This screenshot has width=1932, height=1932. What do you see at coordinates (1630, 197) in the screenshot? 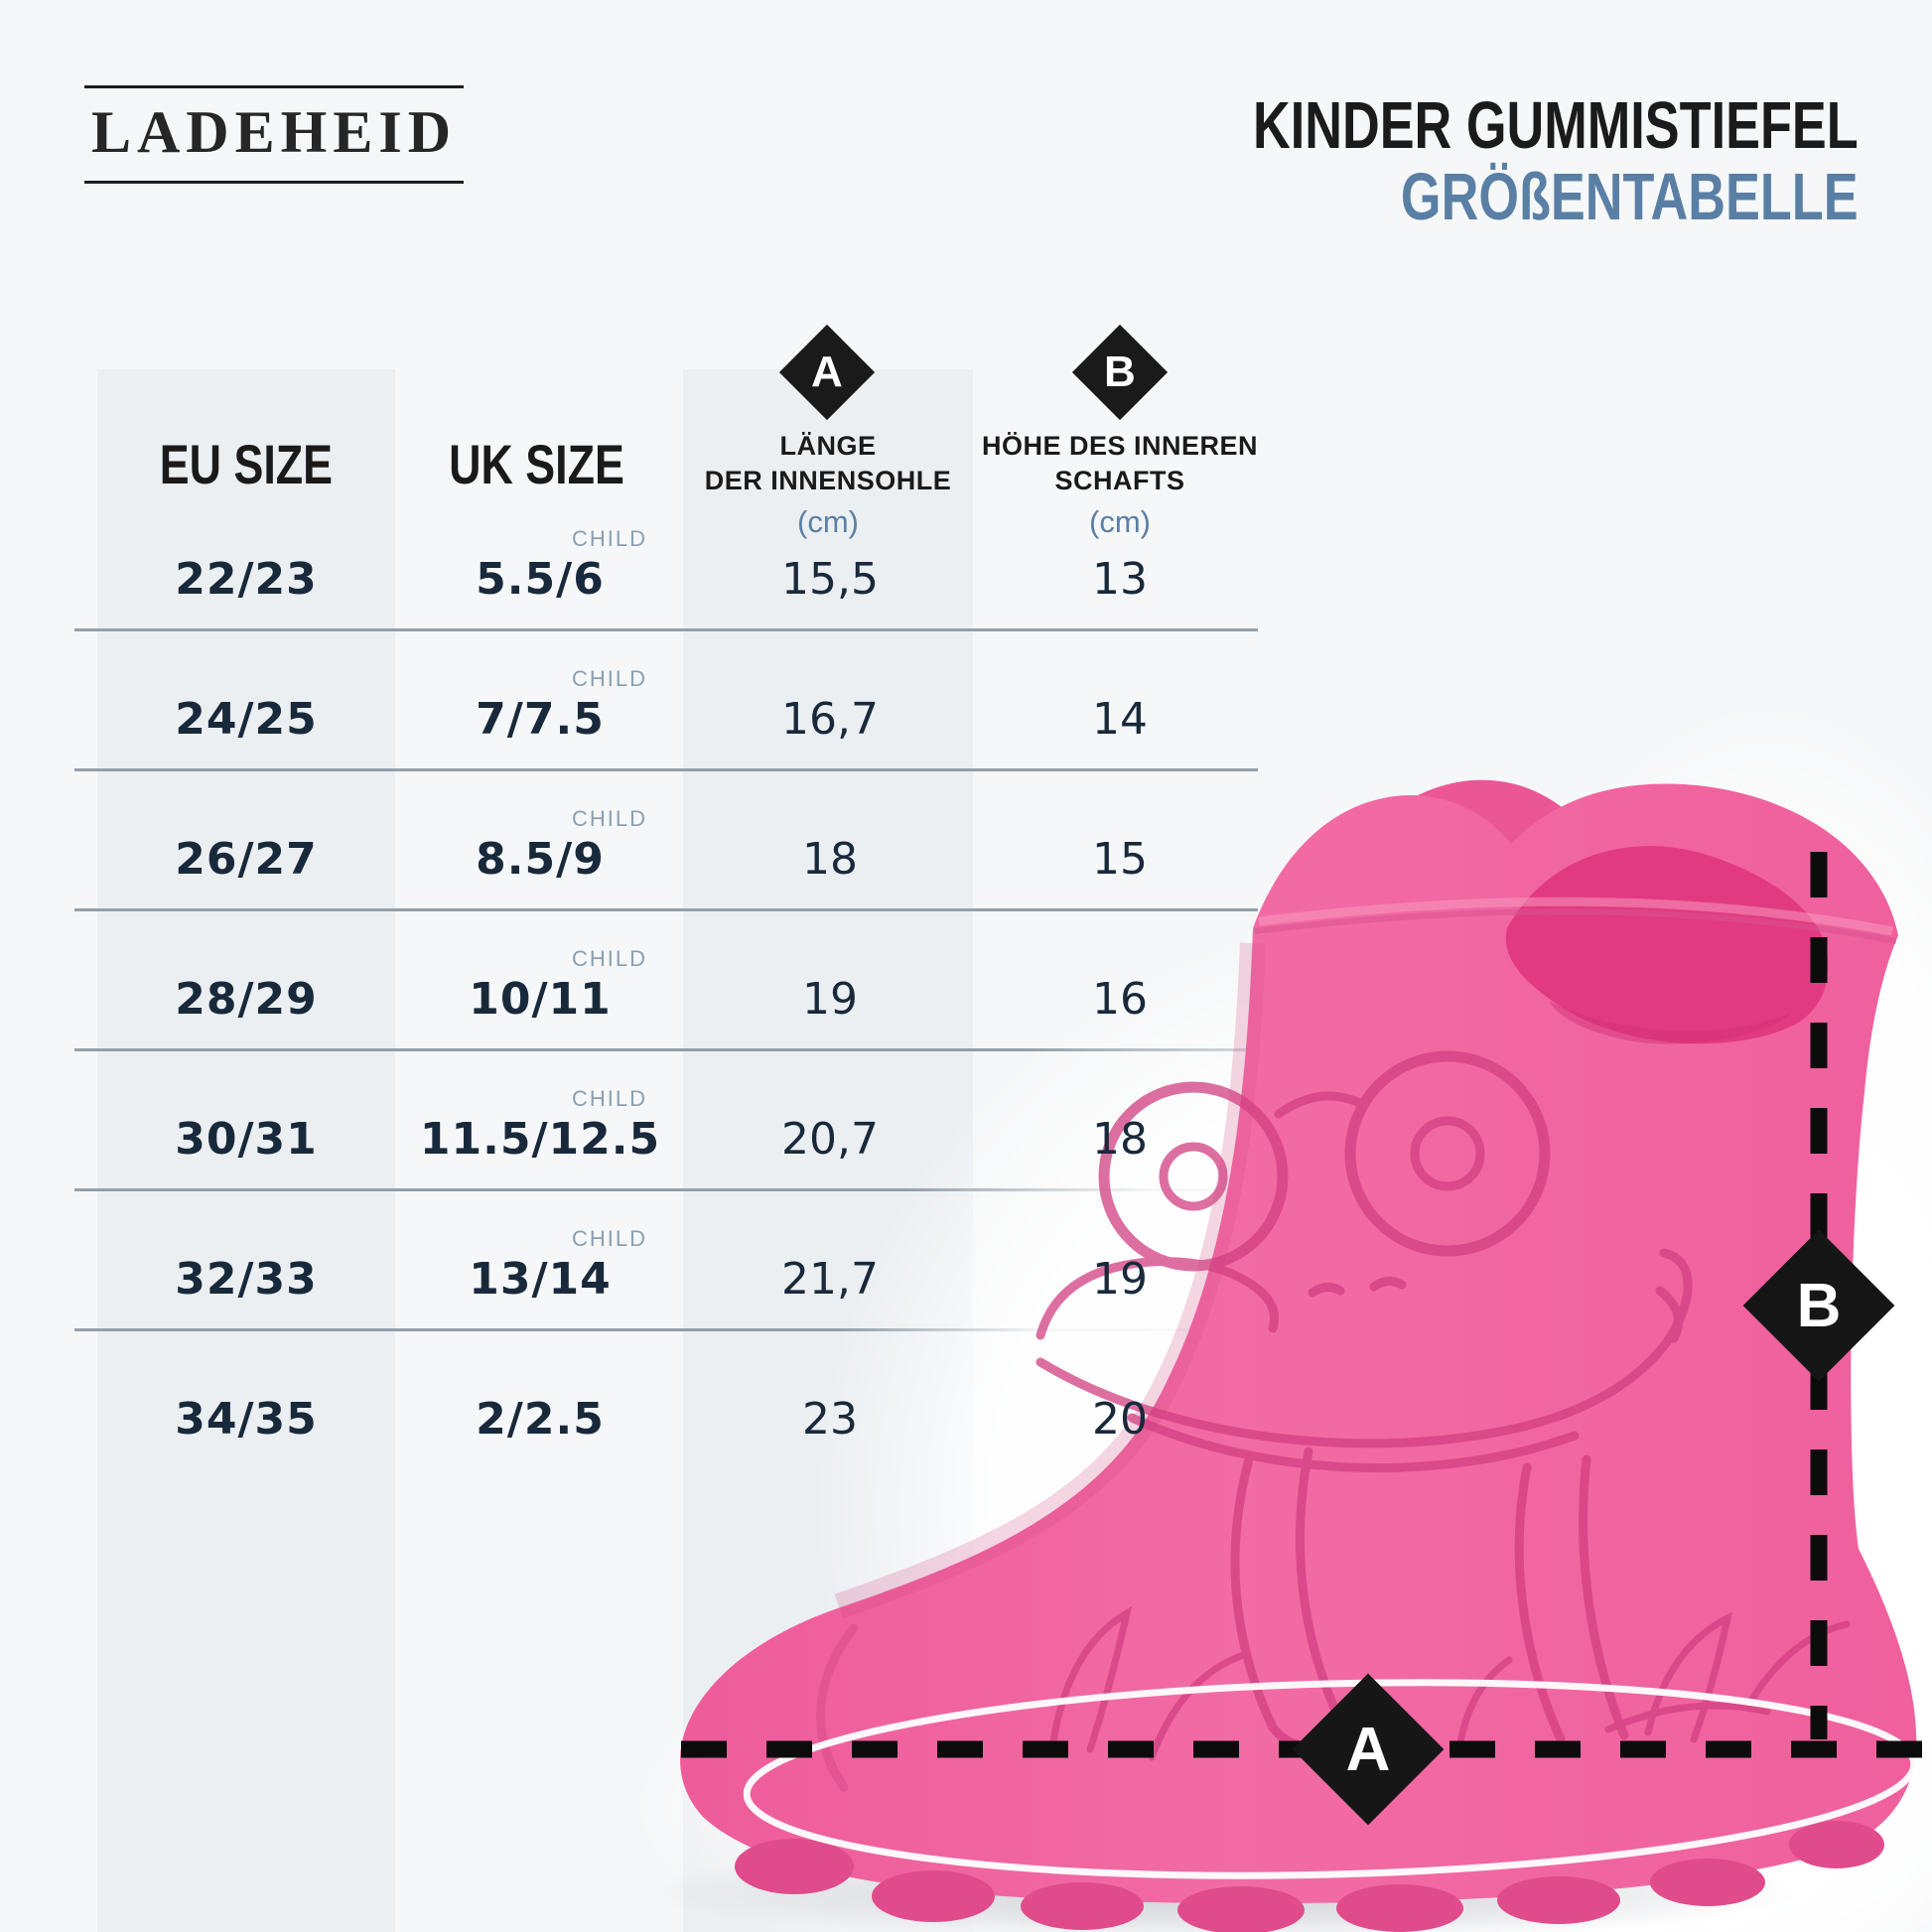
I see `title-line2: GRÖßENTABELLE` at bounding box center [1630, 197].